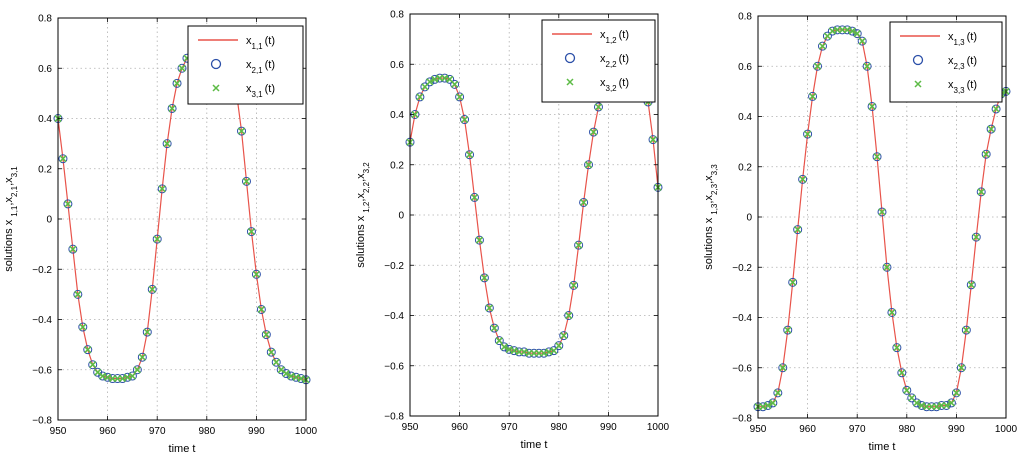 Image resolution: width=1020 pixels, height=464 pixels. I want to click on y-tick-label: 0, so click(49, 220).